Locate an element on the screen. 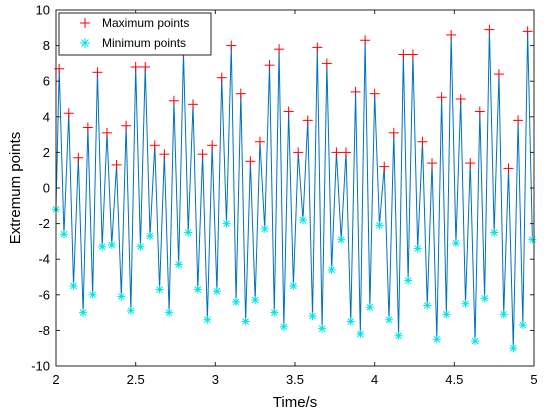 The image size is (550, 418). x-tick-label: 3 is located at coordinates (215, 379).